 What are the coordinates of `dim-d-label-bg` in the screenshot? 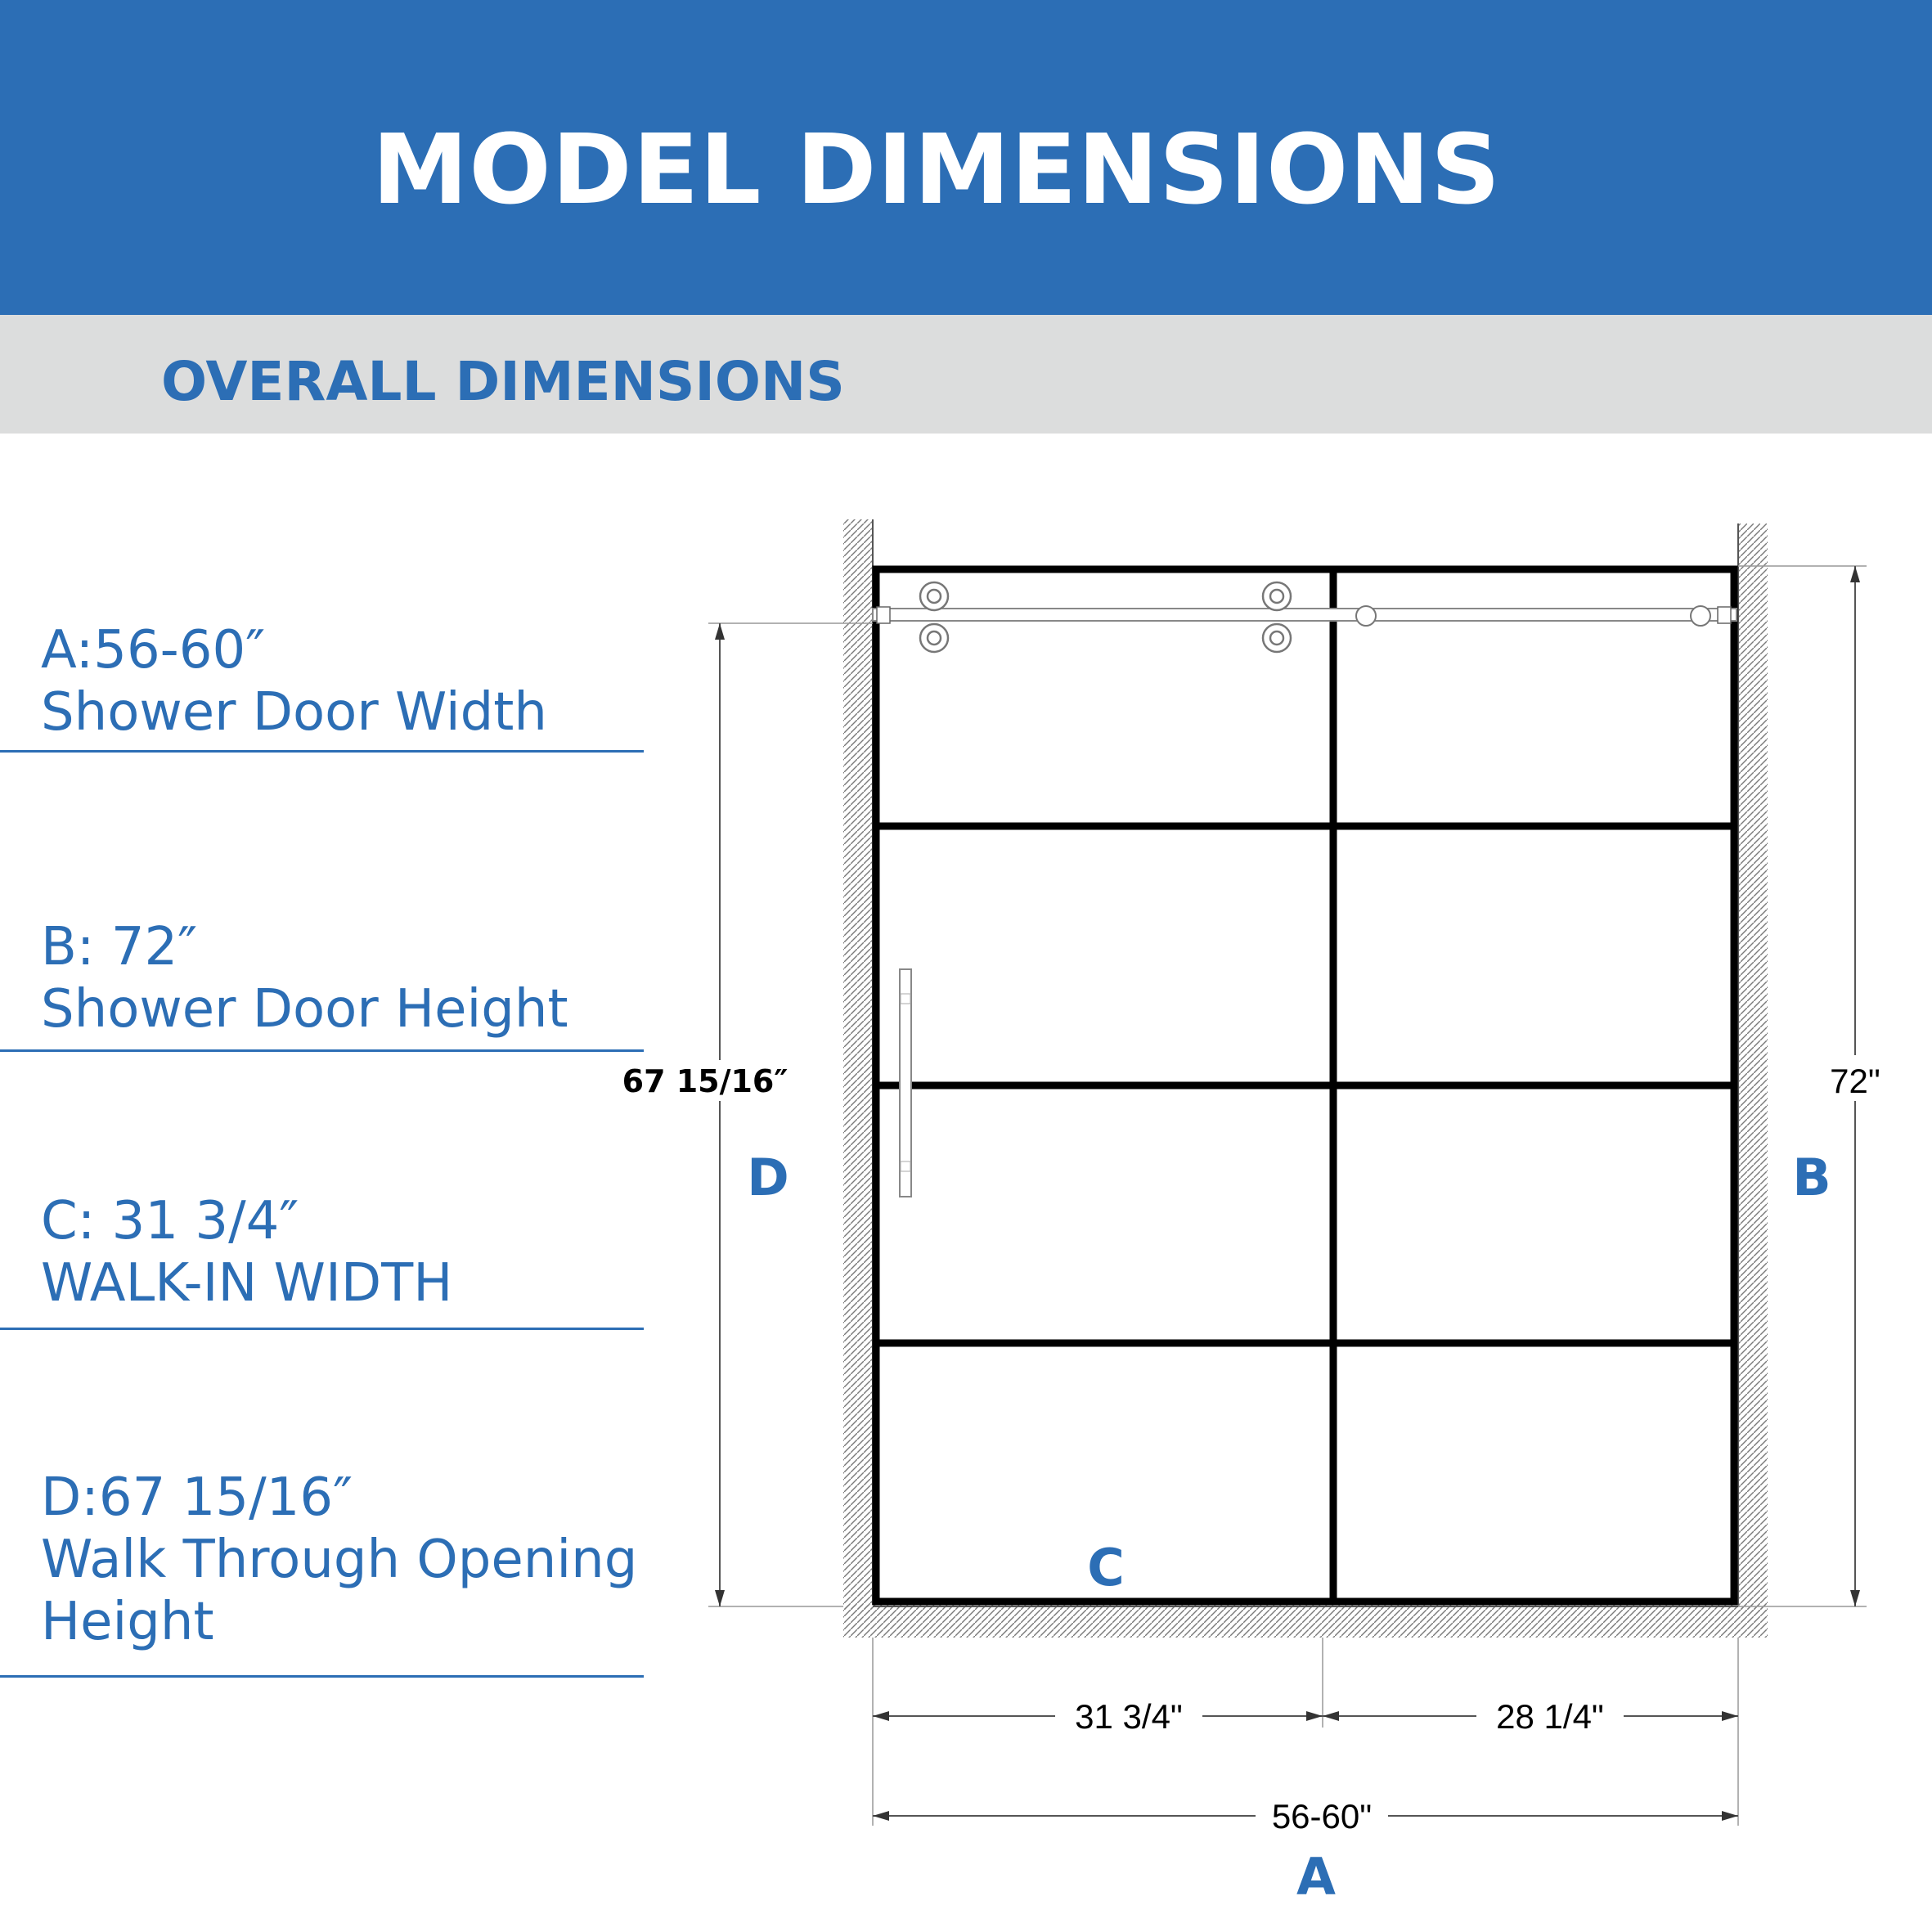 It's located at (706, 1081).